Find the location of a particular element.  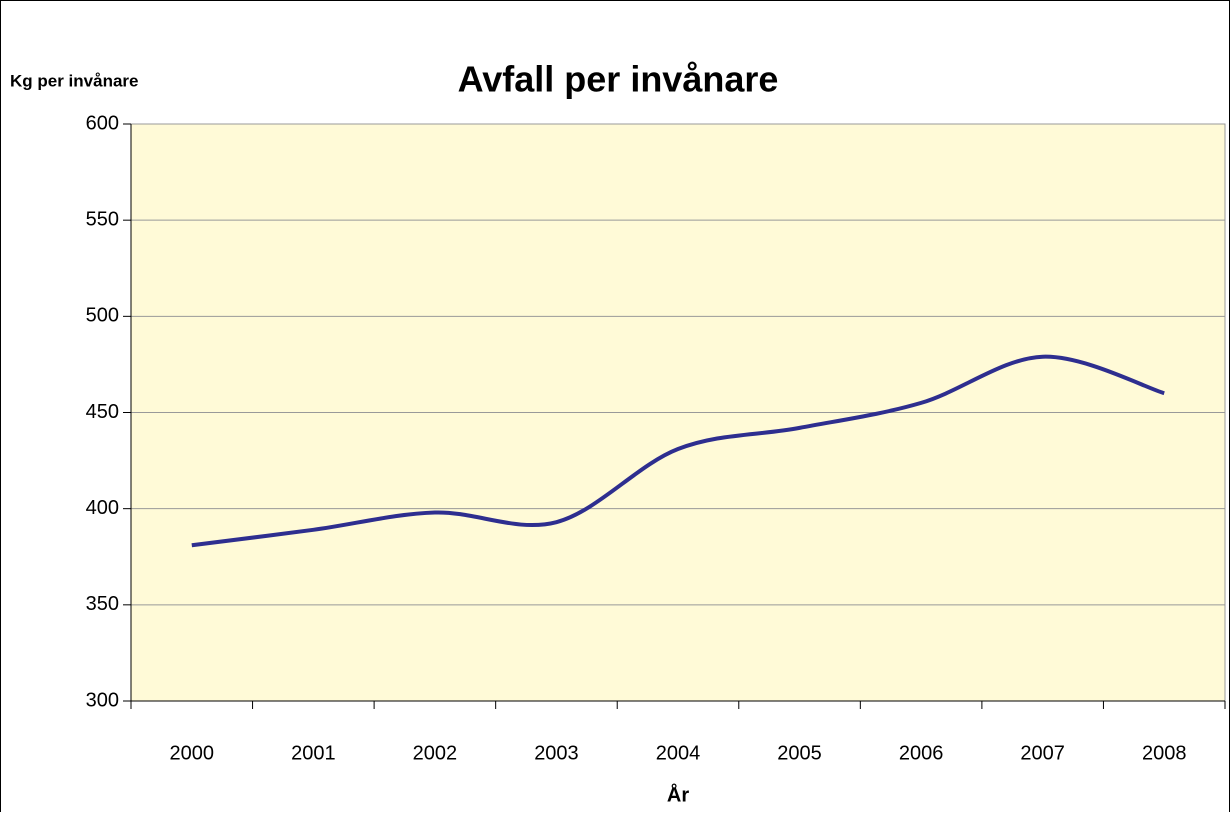

x-tick-label: 2005 is located at coordinates (799, 753).